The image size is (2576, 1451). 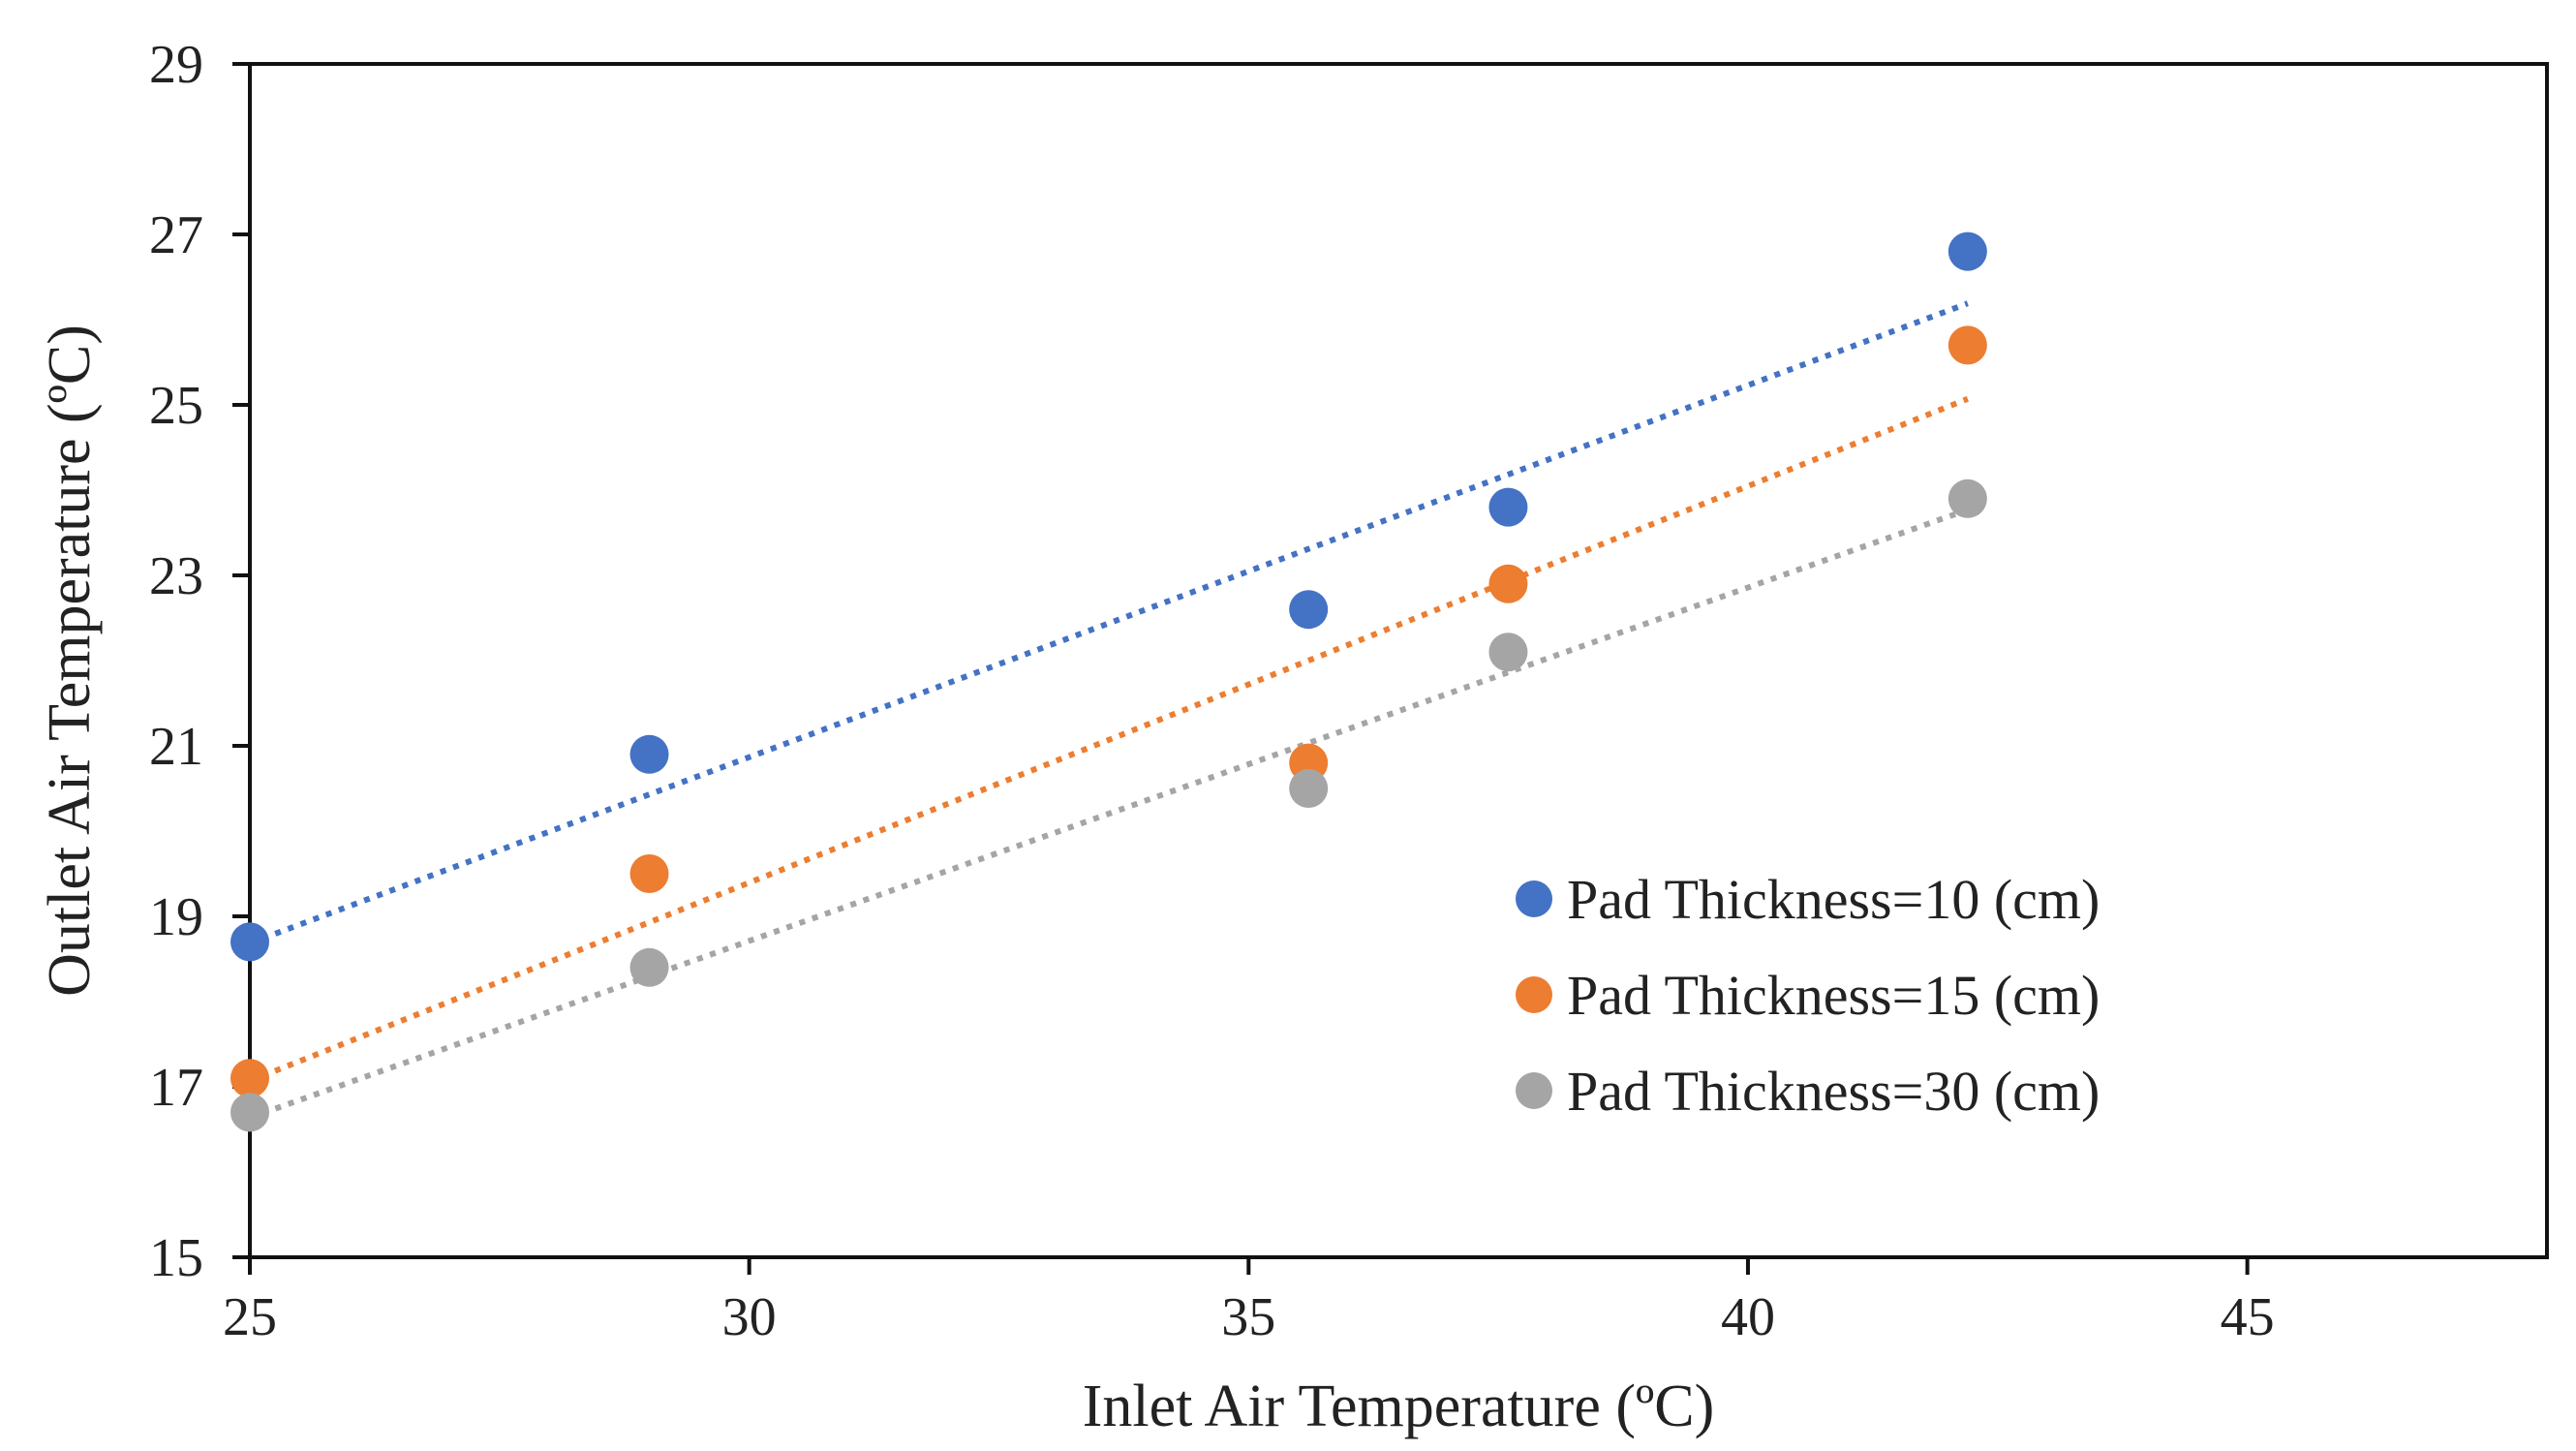 I want to click on y-tick-label: 21, so click(x=176, y=747).